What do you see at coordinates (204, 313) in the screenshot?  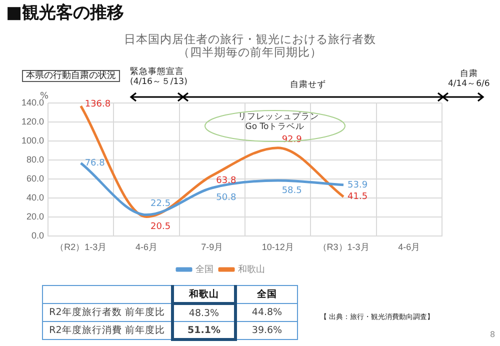 I see `text: 48.3%` at bounding box center [204, 313].